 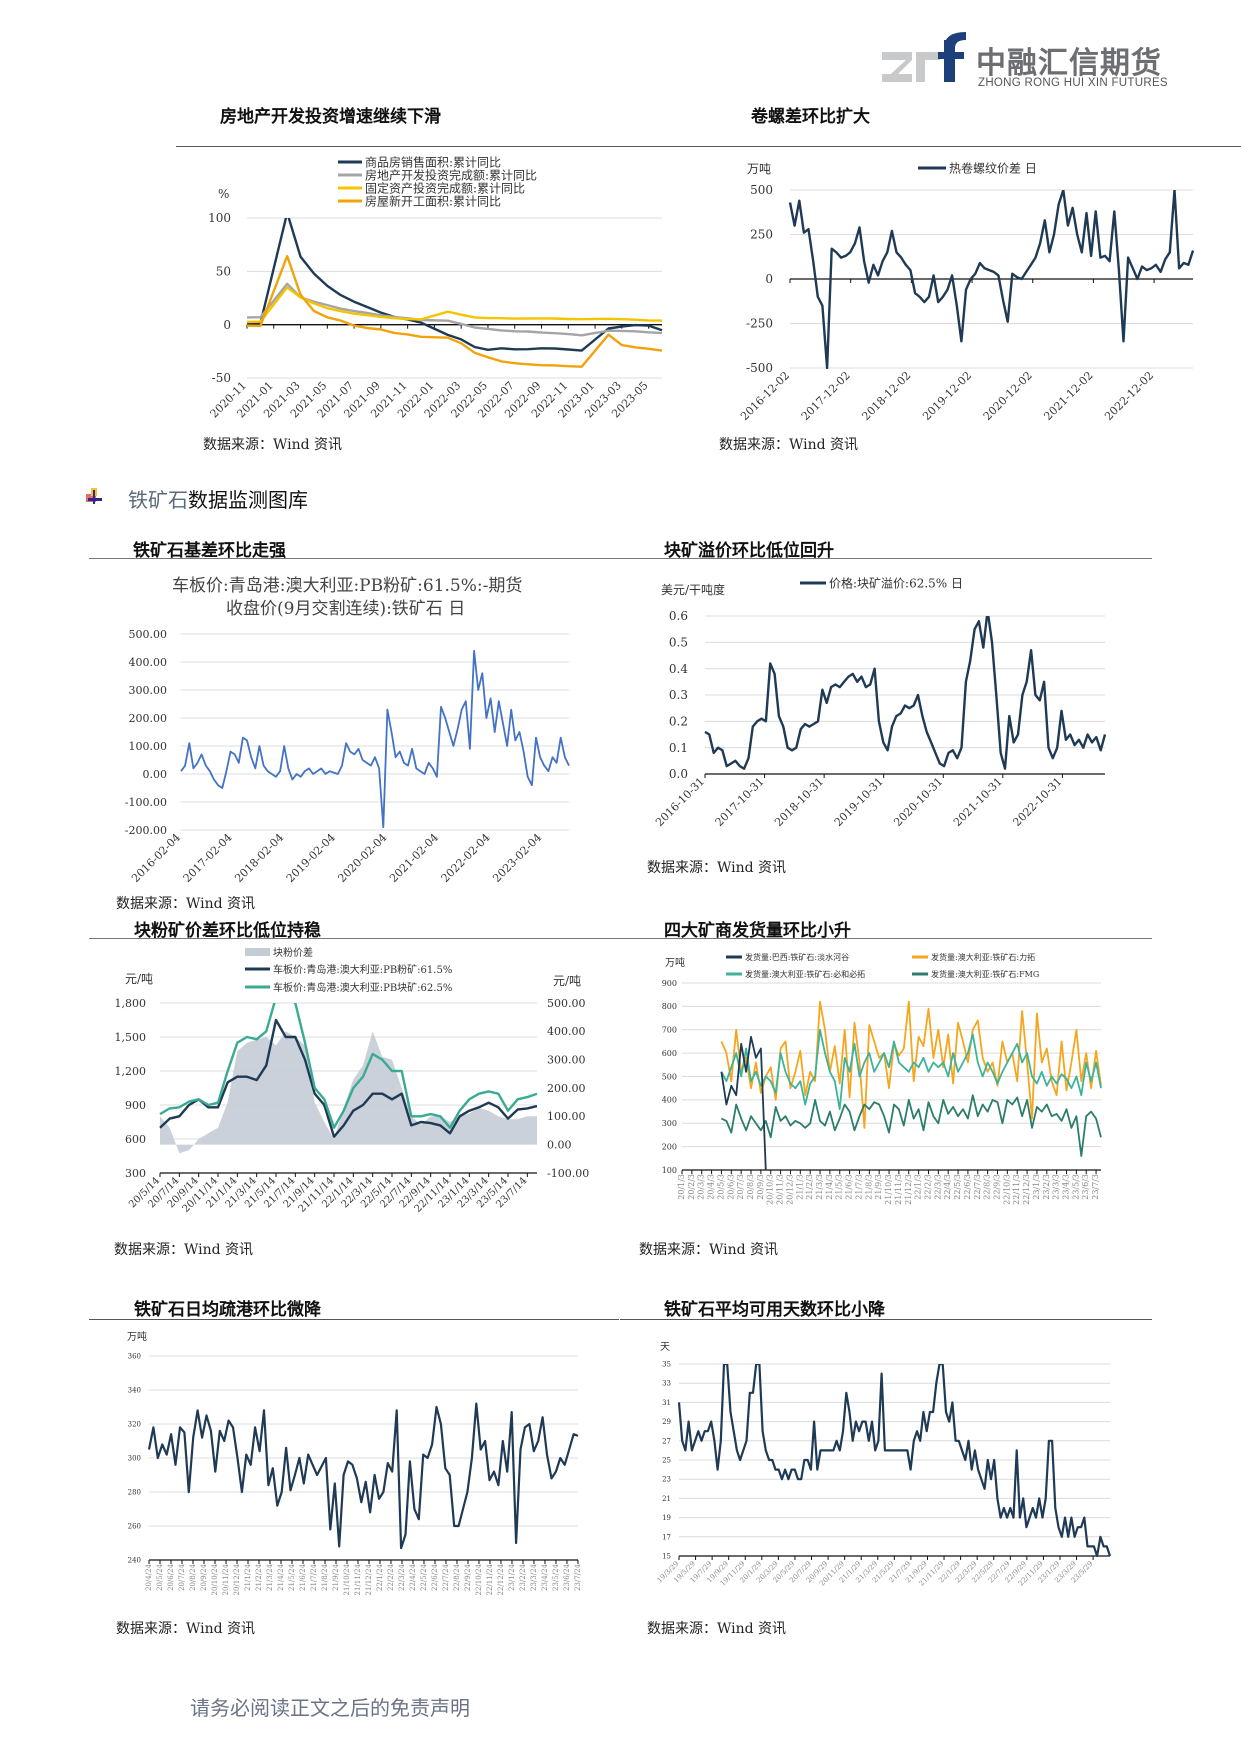 What do you see at coordinates (131, 1003) in the screenshot?
I see `y-tick-label: 1,800` at bounding box center [131, 1003].